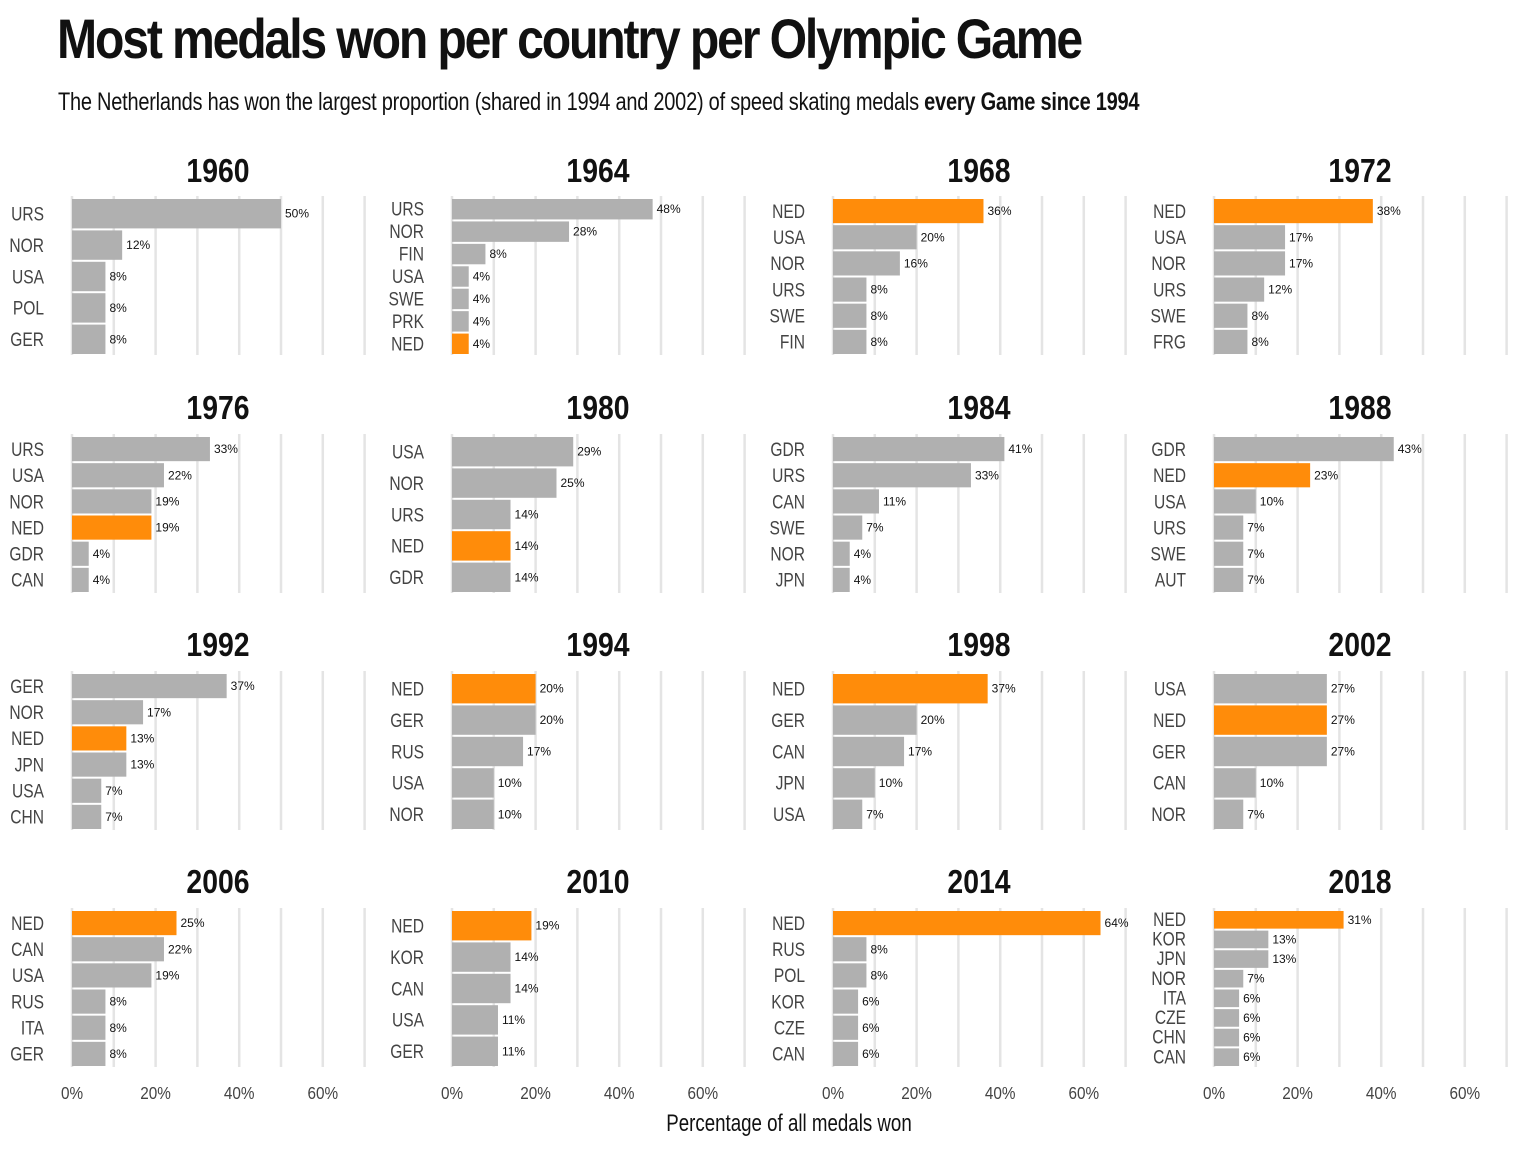 This screenshot has width=1536, height=1152. What do you see at coordinates (1280, 290) in the screenshot?
I see `value-label: 12%` at bounding box center [1280, 290].